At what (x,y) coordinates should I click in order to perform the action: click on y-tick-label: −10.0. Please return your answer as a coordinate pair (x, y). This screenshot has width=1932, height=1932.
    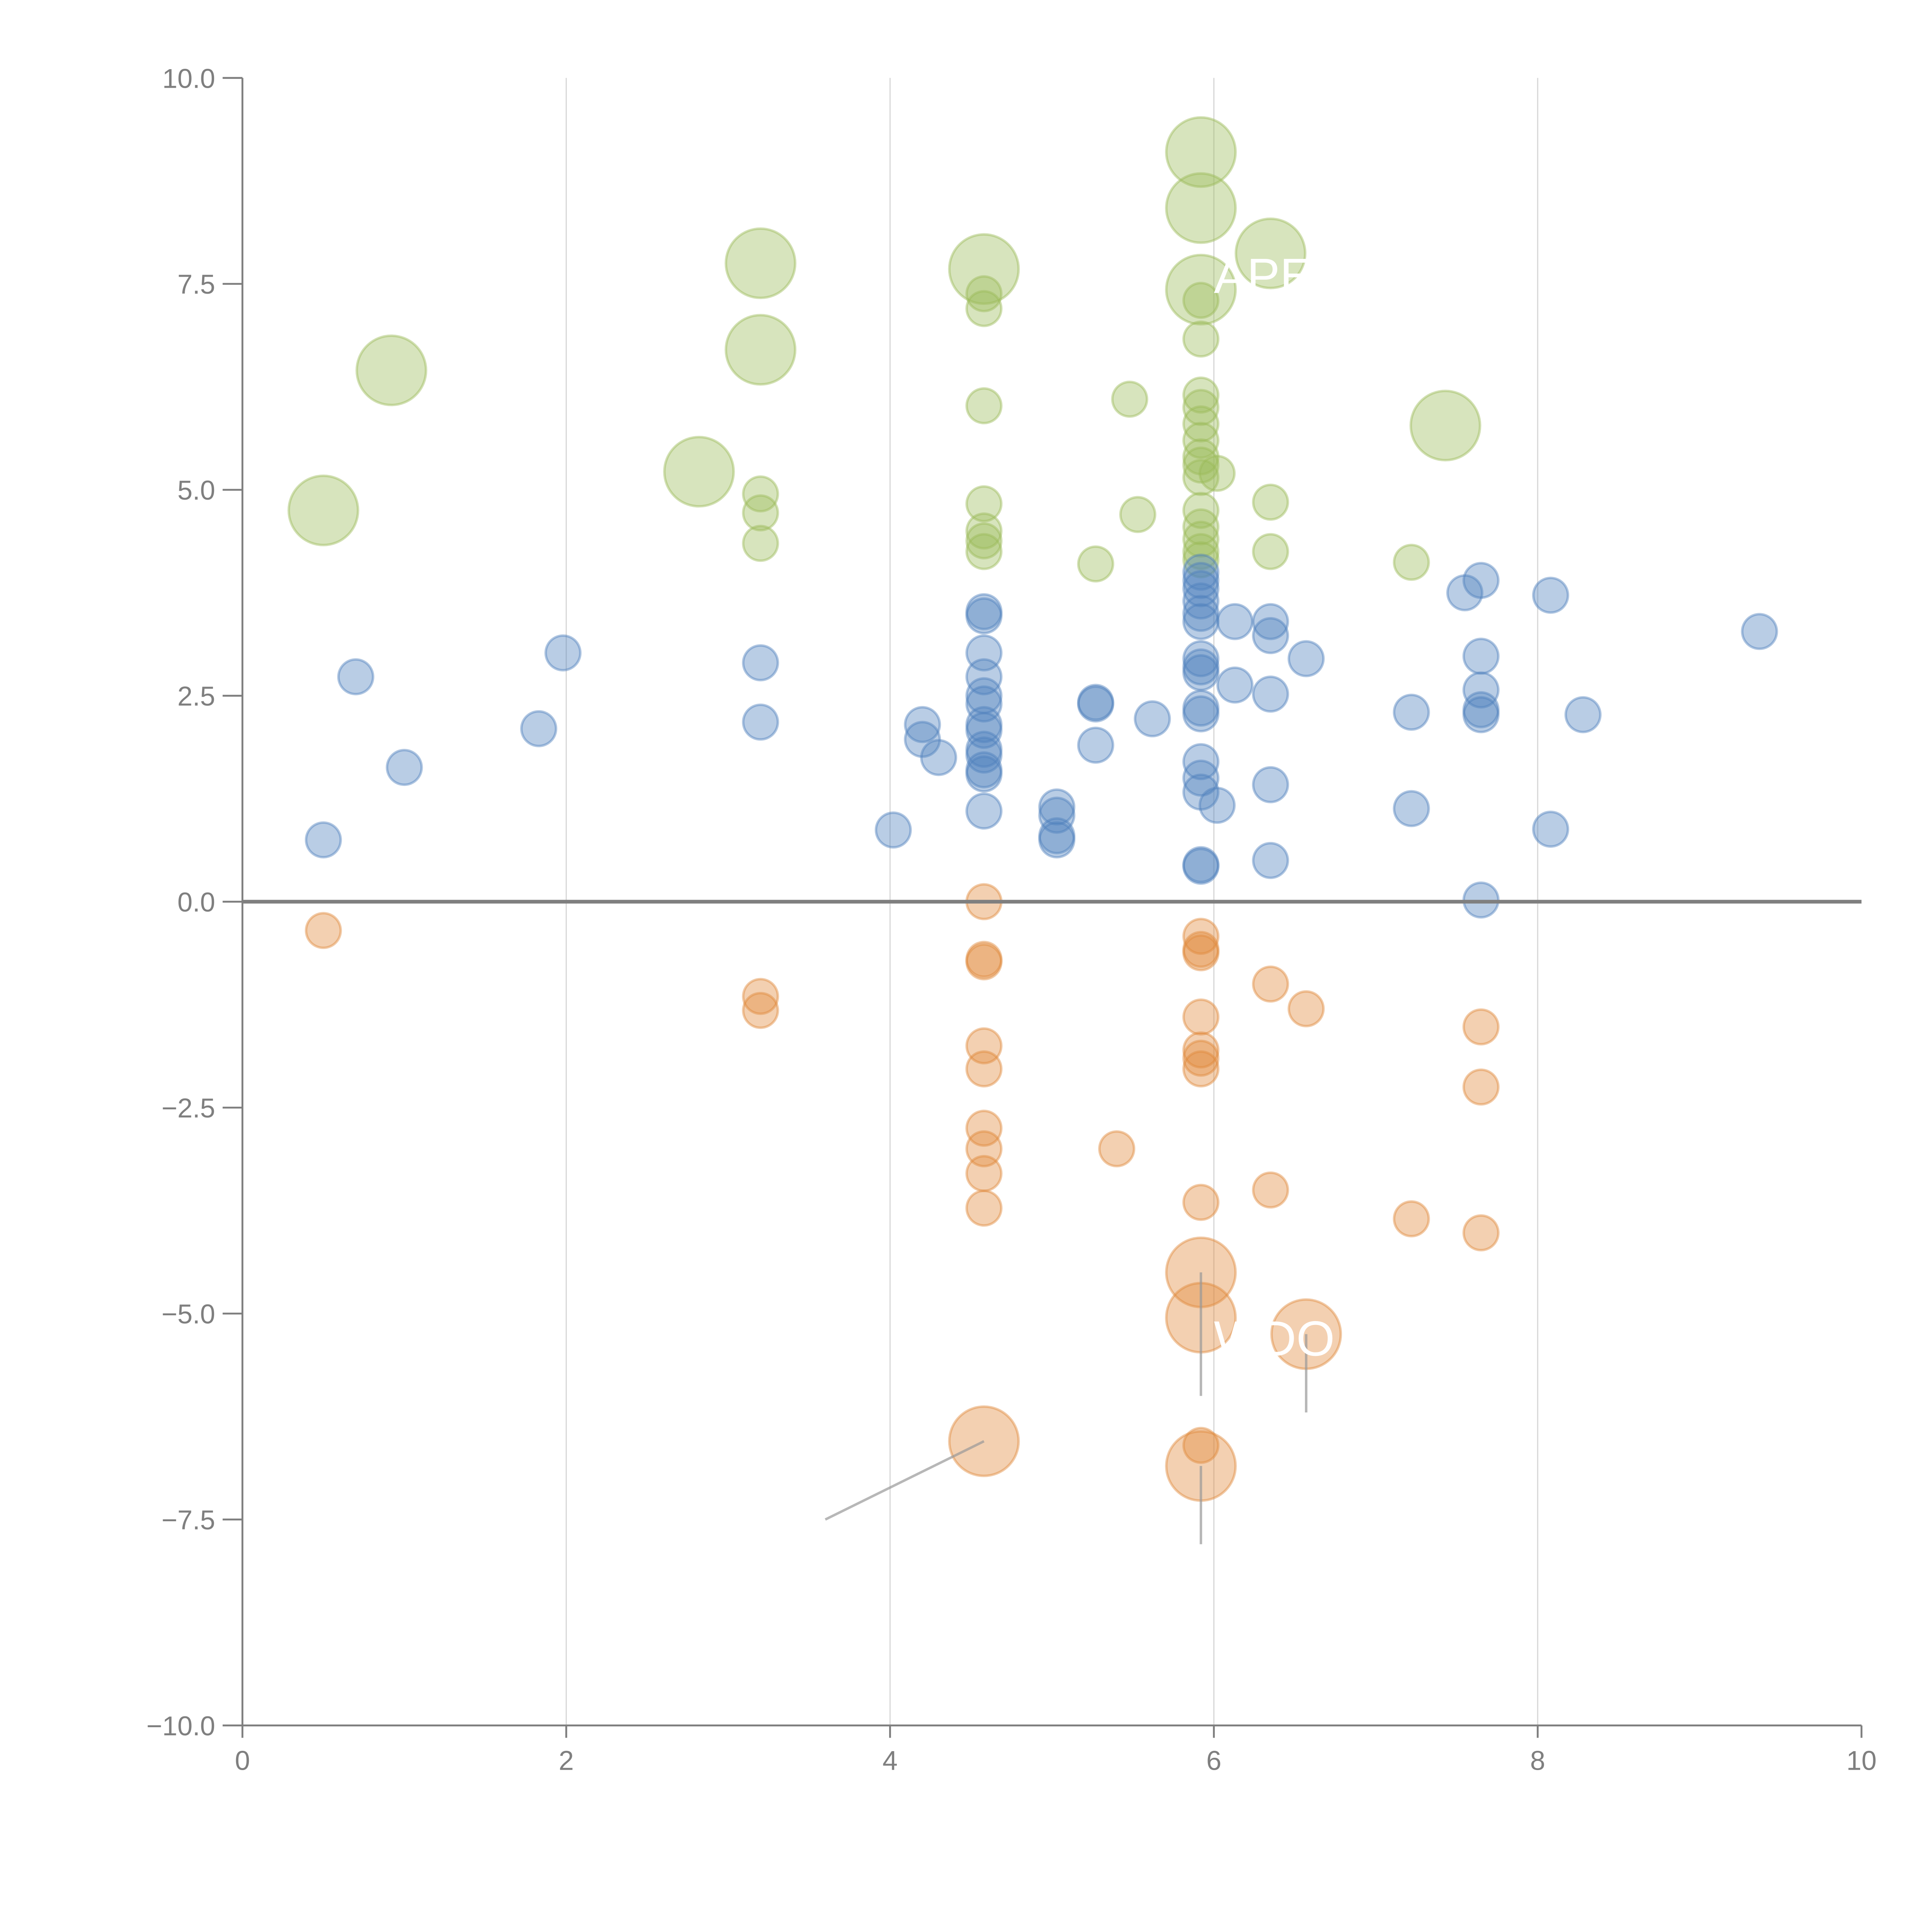
    Looking at the image, I should click on (181, 1726).